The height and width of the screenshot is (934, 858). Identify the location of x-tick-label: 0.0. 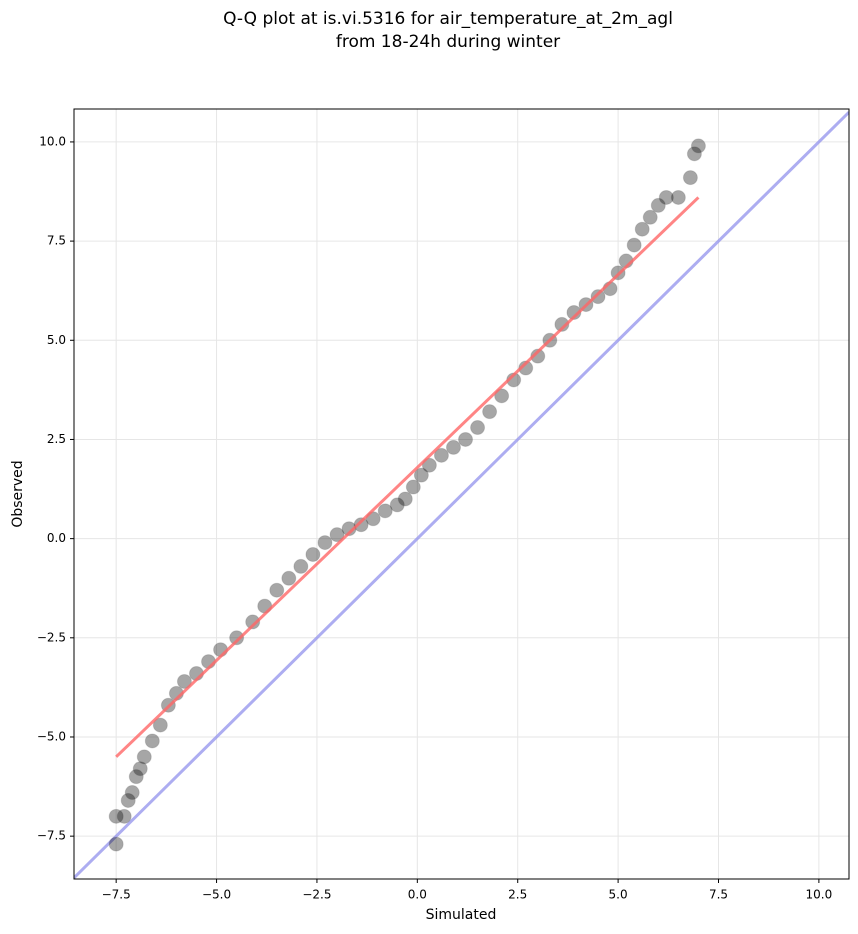
(417, 895).